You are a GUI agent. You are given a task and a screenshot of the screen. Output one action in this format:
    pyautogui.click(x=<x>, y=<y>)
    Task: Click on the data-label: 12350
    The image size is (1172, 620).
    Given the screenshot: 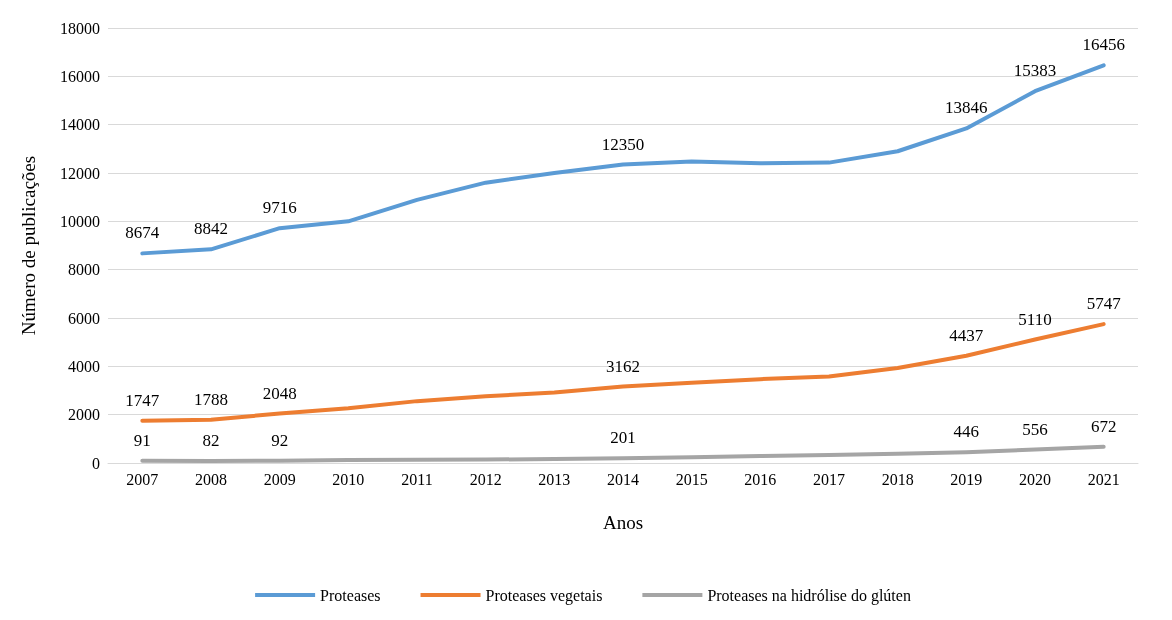 What is the action you would take?
    pyautogui.click(x=623, y=144)
    